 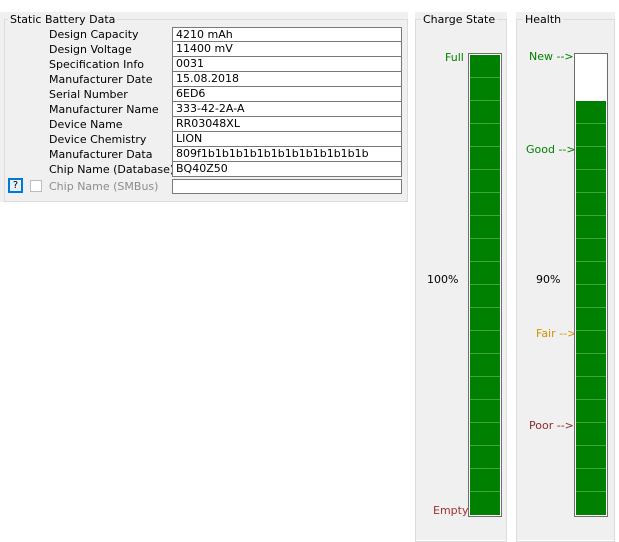 What do you see at coordinates (287, 79) in the screenshot?
I see `manufacturer-date-value: 15.08.2018` at bounding box center [287, 79].